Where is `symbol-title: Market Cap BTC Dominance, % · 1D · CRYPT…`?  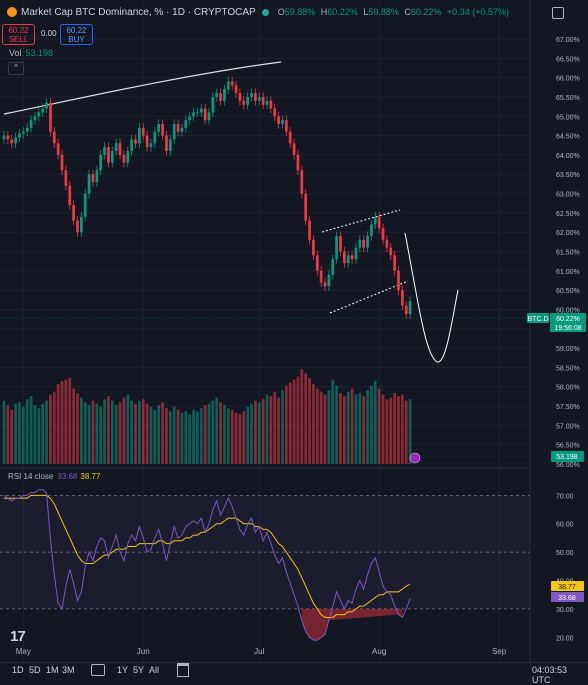 symbol-title: Market Cap BTC Dominance, % · 1D · CRYPT… is located at coordinates (138, 12).